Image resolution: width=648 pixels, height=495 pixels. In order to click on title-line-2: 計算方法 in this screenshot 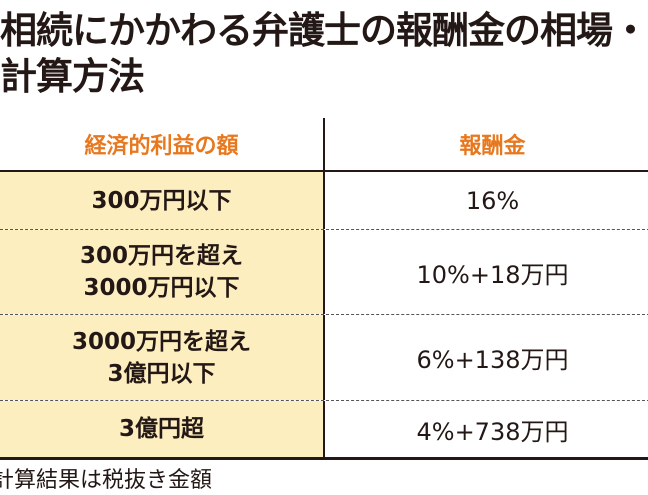, I will do `click(72, 76)`.